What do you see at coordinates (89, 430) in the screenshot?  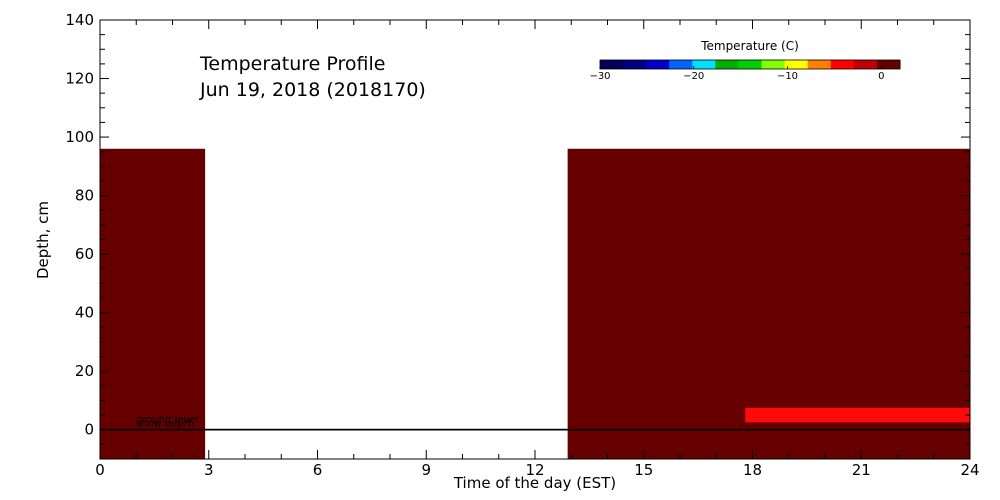 I see `y-tick-label: 0` at bounding box center [89, 430].